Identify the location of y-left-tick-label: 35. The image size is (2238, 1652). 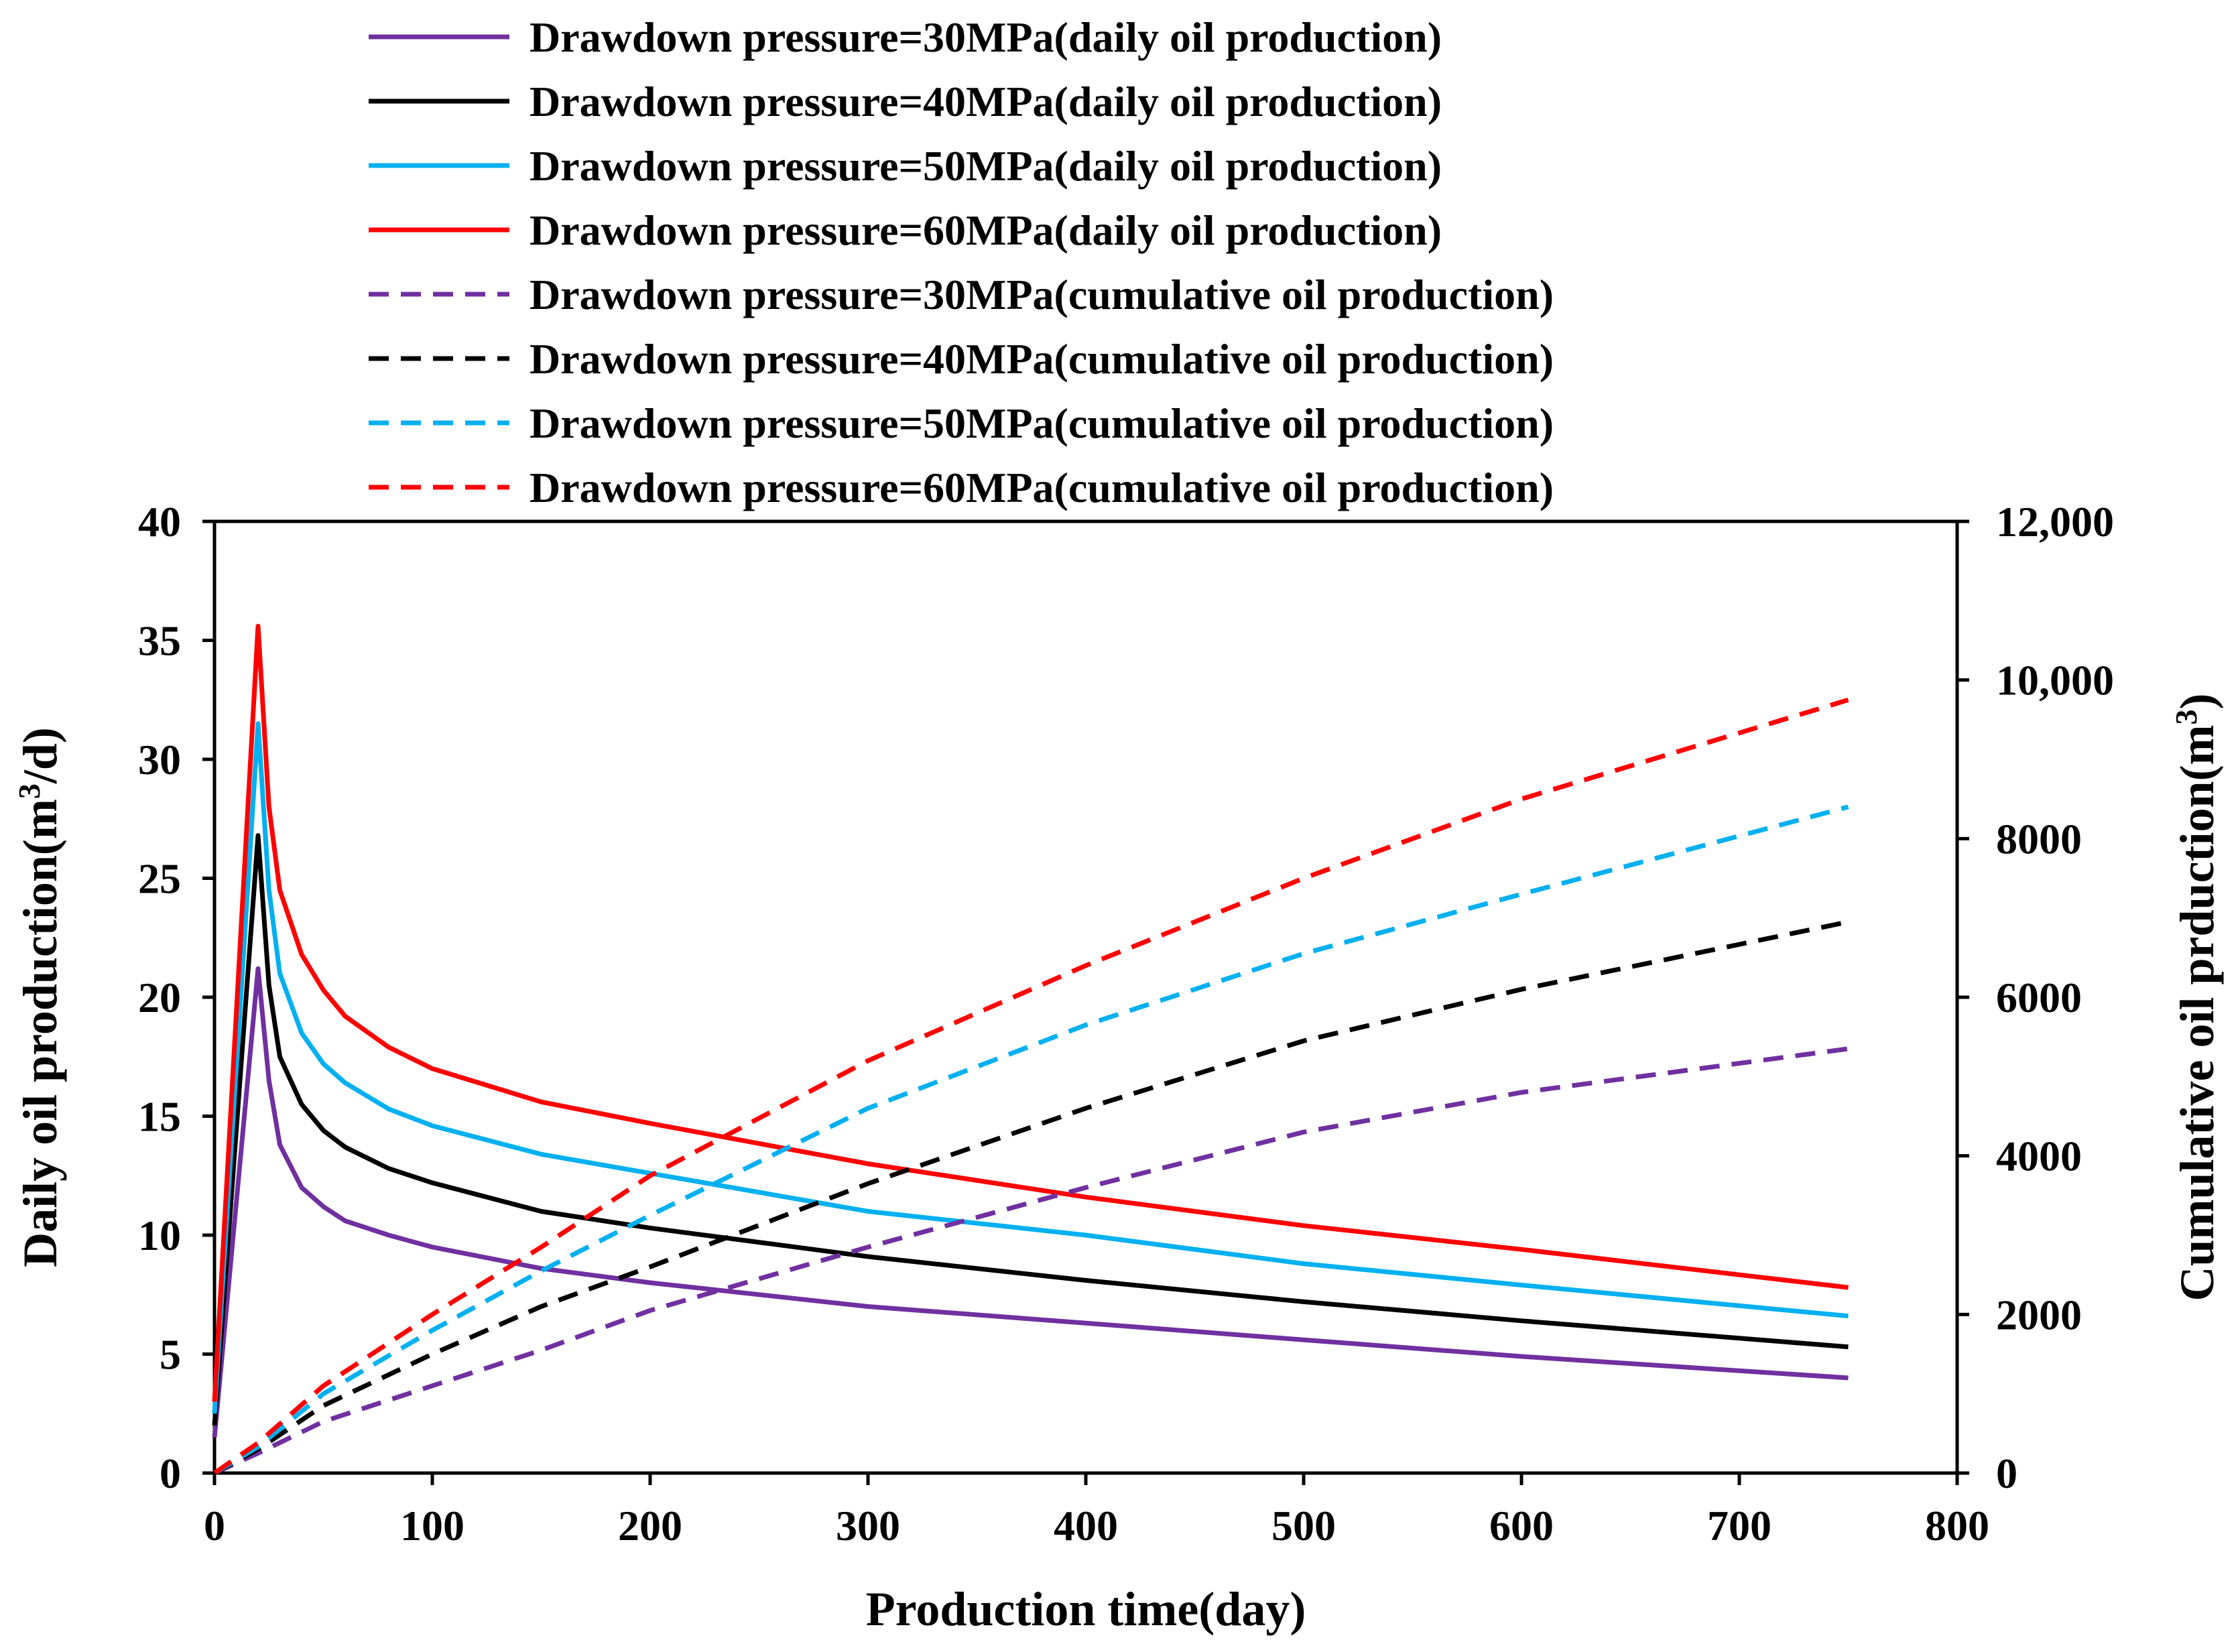
(160, 641).